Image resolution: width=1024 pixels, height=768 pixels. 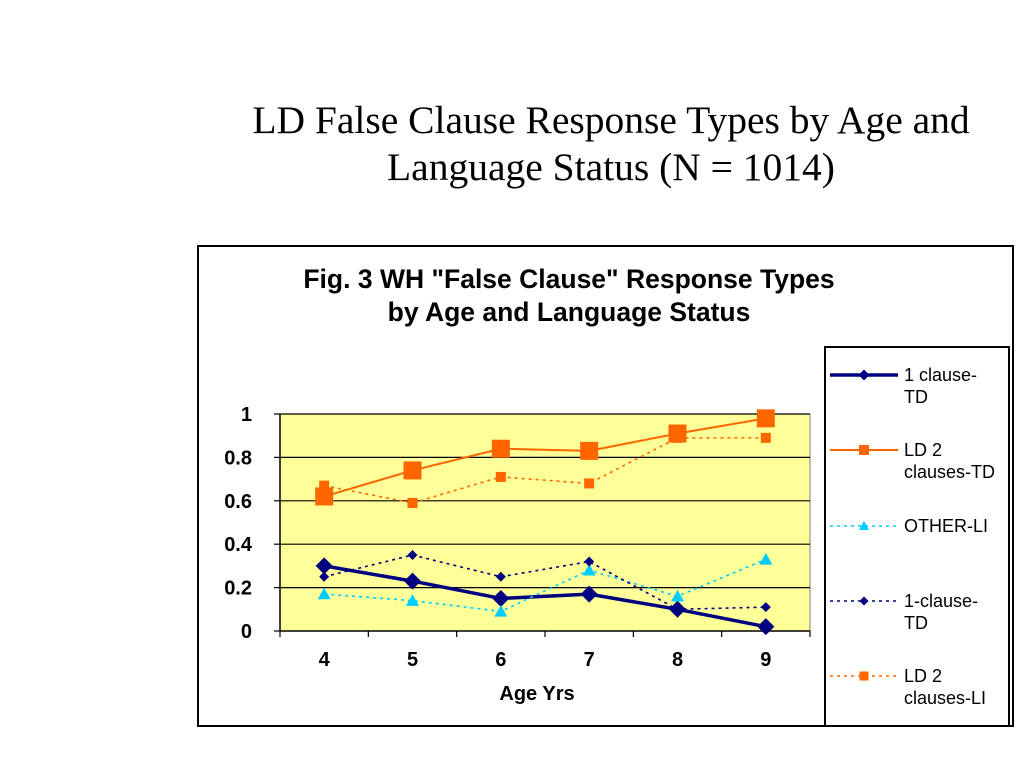 What do you see at coordinates (500, 660) in the screenshot?
I see `x-tick-label: 6` at bounding box center [500, 660].